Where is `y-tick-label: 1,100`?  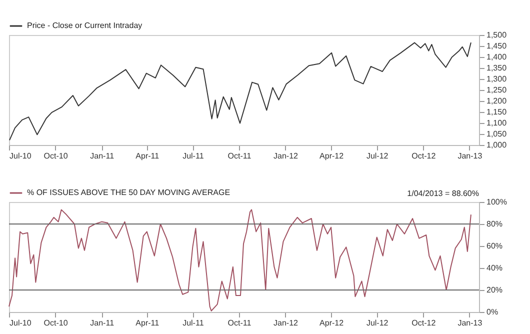
y-tick-label: 1,100 is located at coordinates (497, 123).